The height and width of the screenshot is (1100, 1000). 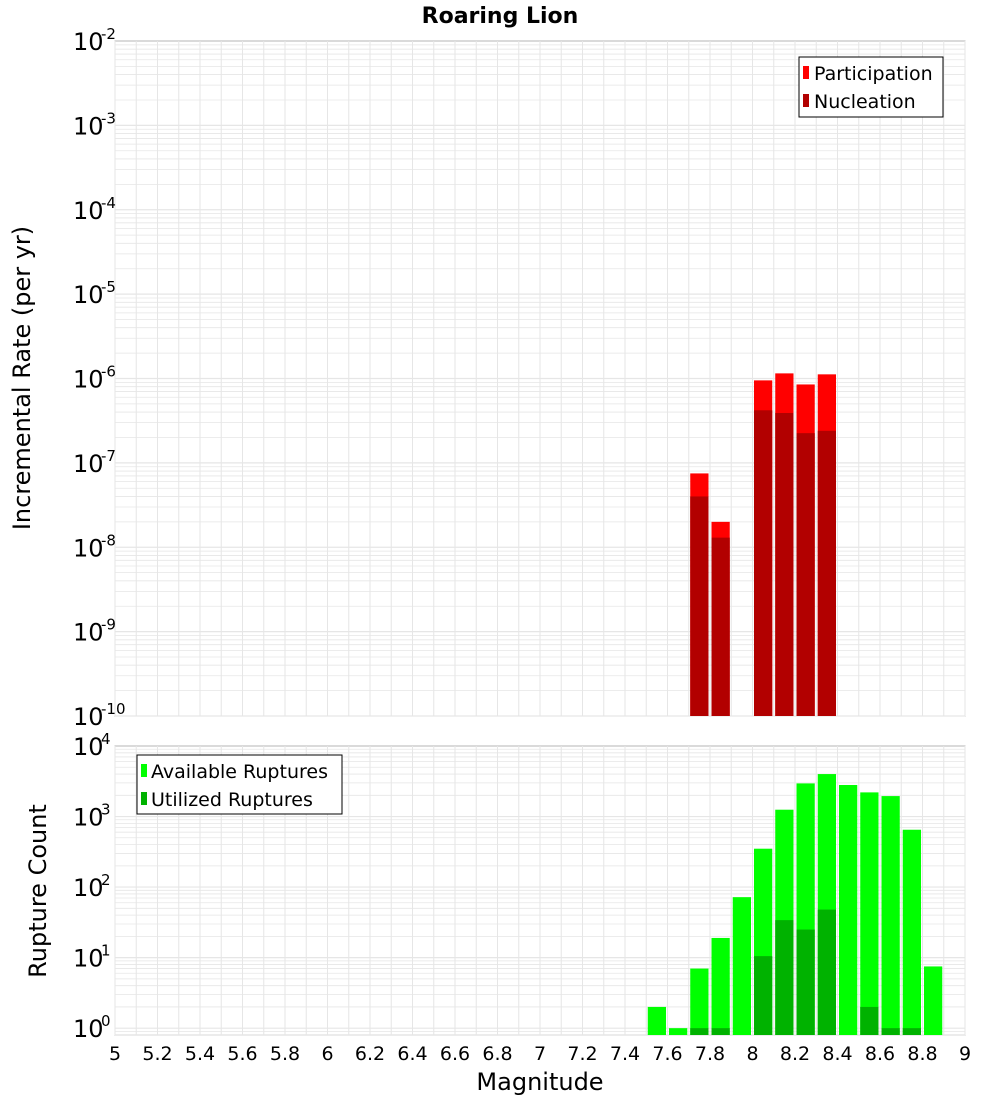 I want to click on x-tick-label: 7.4, so click(x=625, y=1054).